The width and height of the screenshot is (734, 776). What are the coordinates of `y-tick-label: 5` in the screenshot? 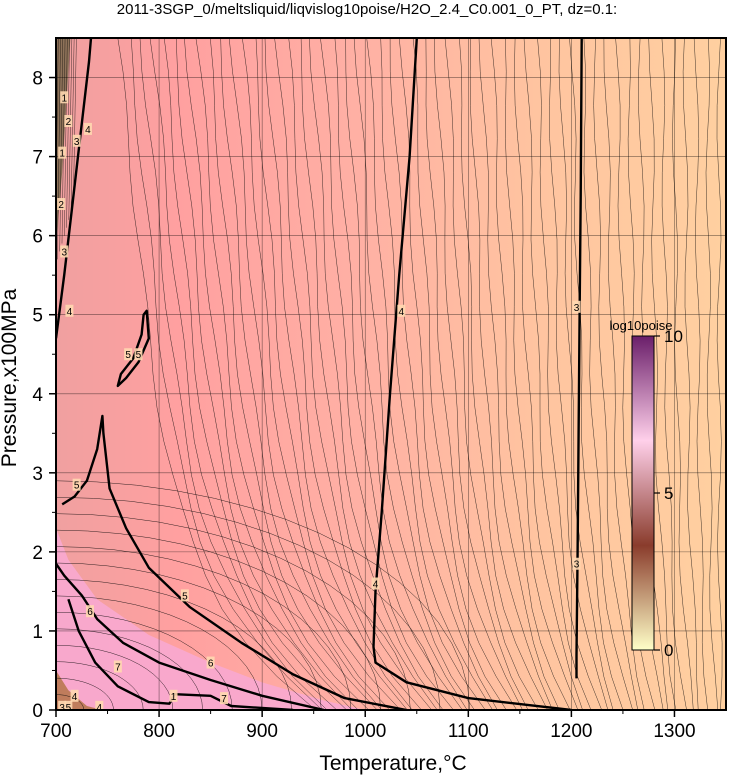 It's located at (37, 316).